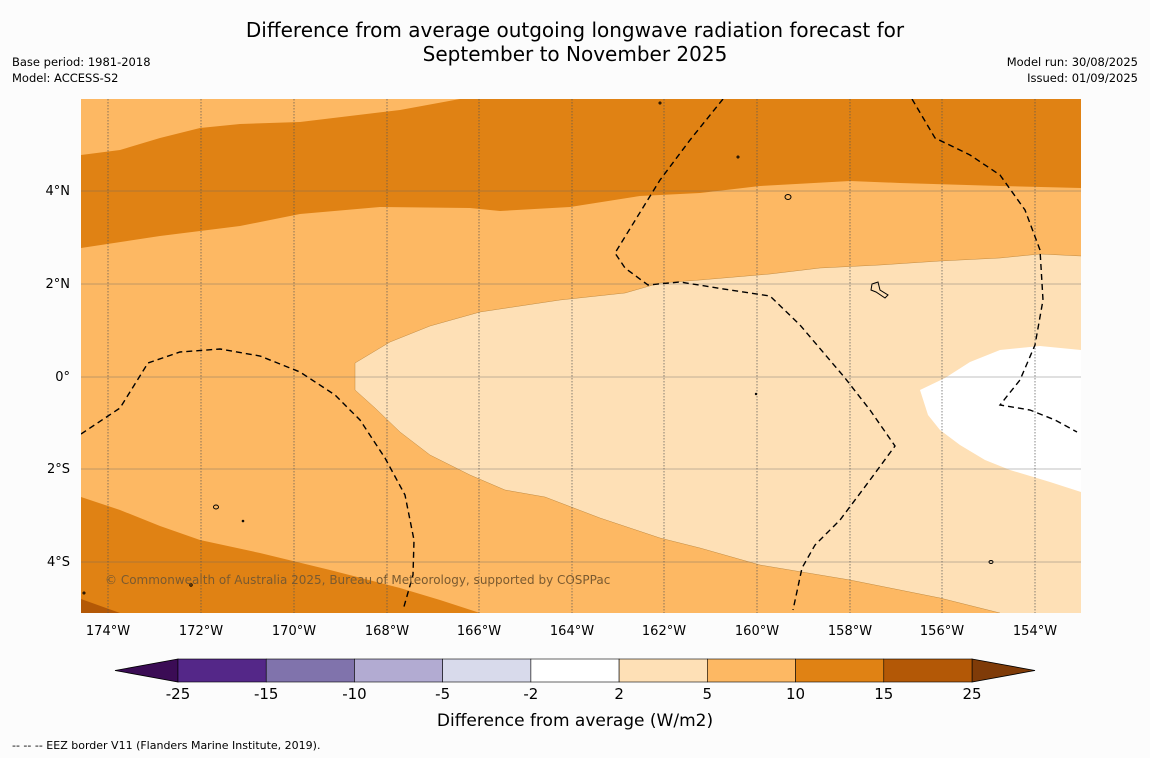 This screenshot has height=758, width=1150. Describe the element at coordinates (81, 62) in the screenshot. I see `base-period: Base period: 1981-2018` at that location.